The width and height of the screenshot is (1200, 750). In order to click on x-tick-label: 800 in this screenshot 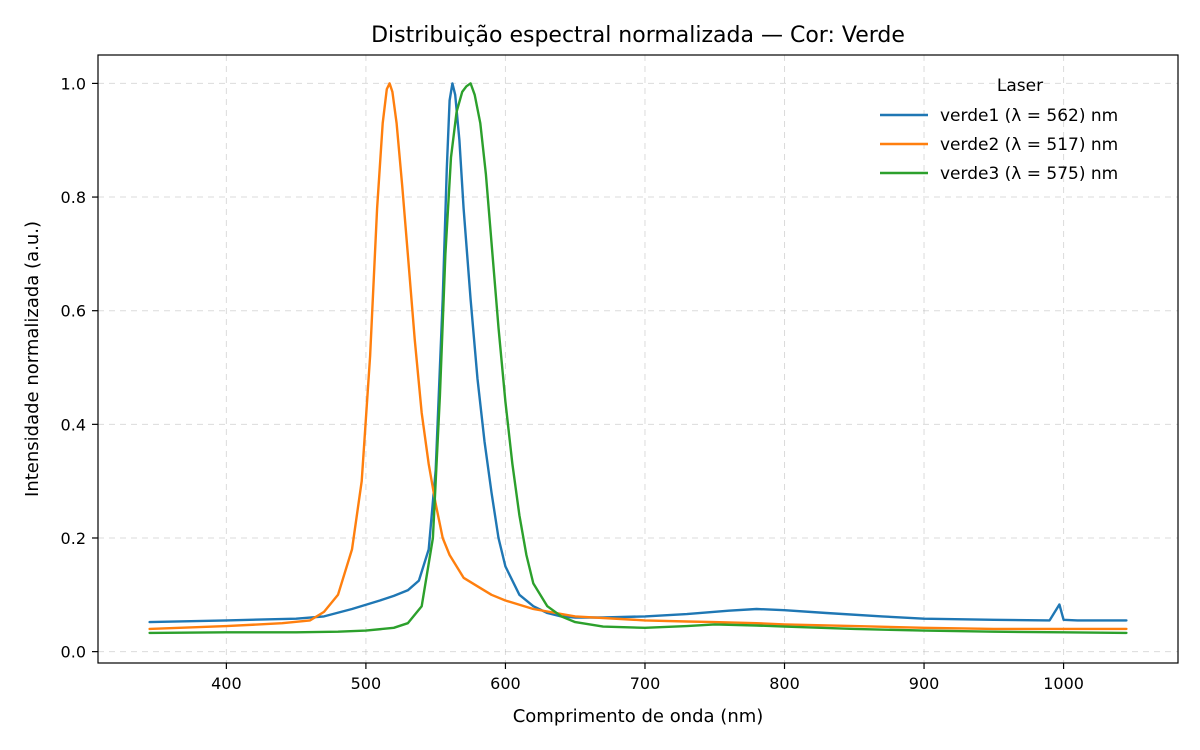, I will do `click(784, 683)`.